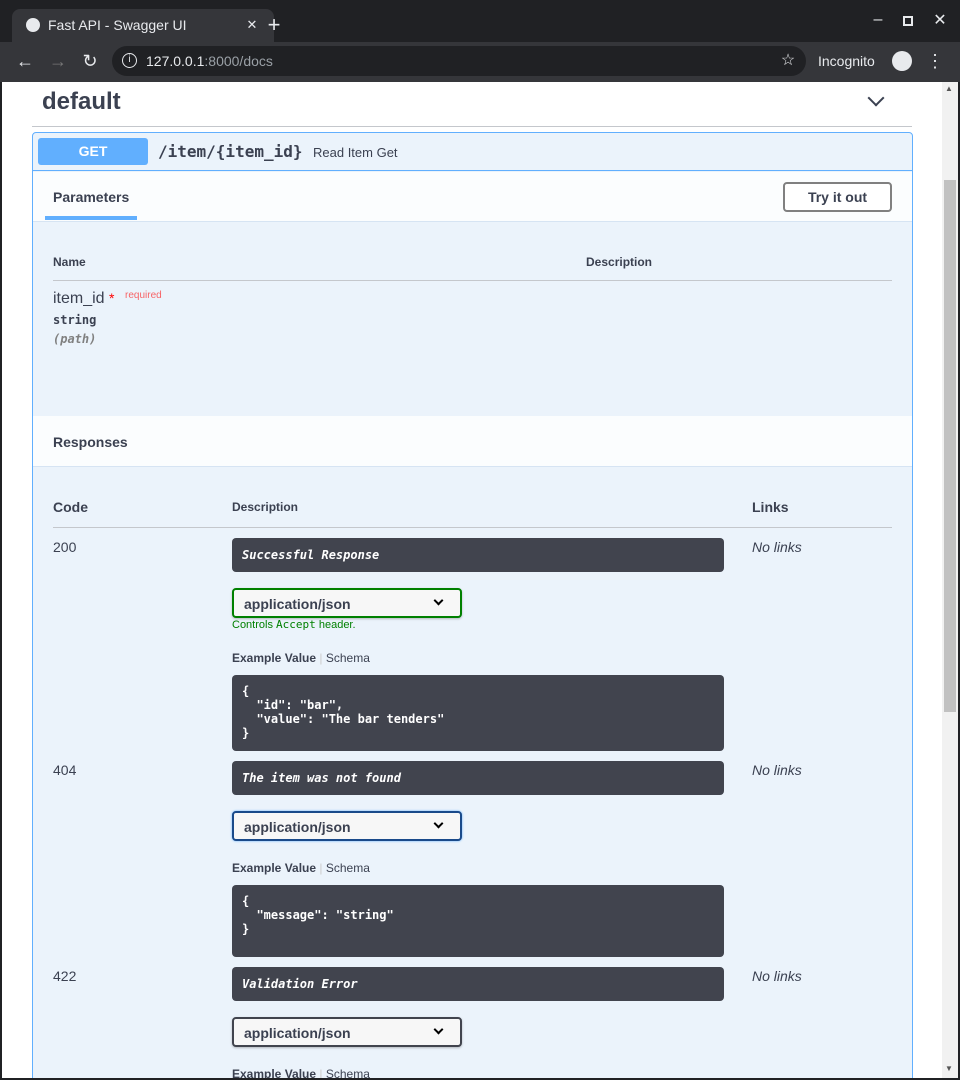 Image resolution: width=960 pixels, height=1080 pixels. Describe the element at coordinates (902, 61) in the screenshot. I see `incognito-icon` at that location.